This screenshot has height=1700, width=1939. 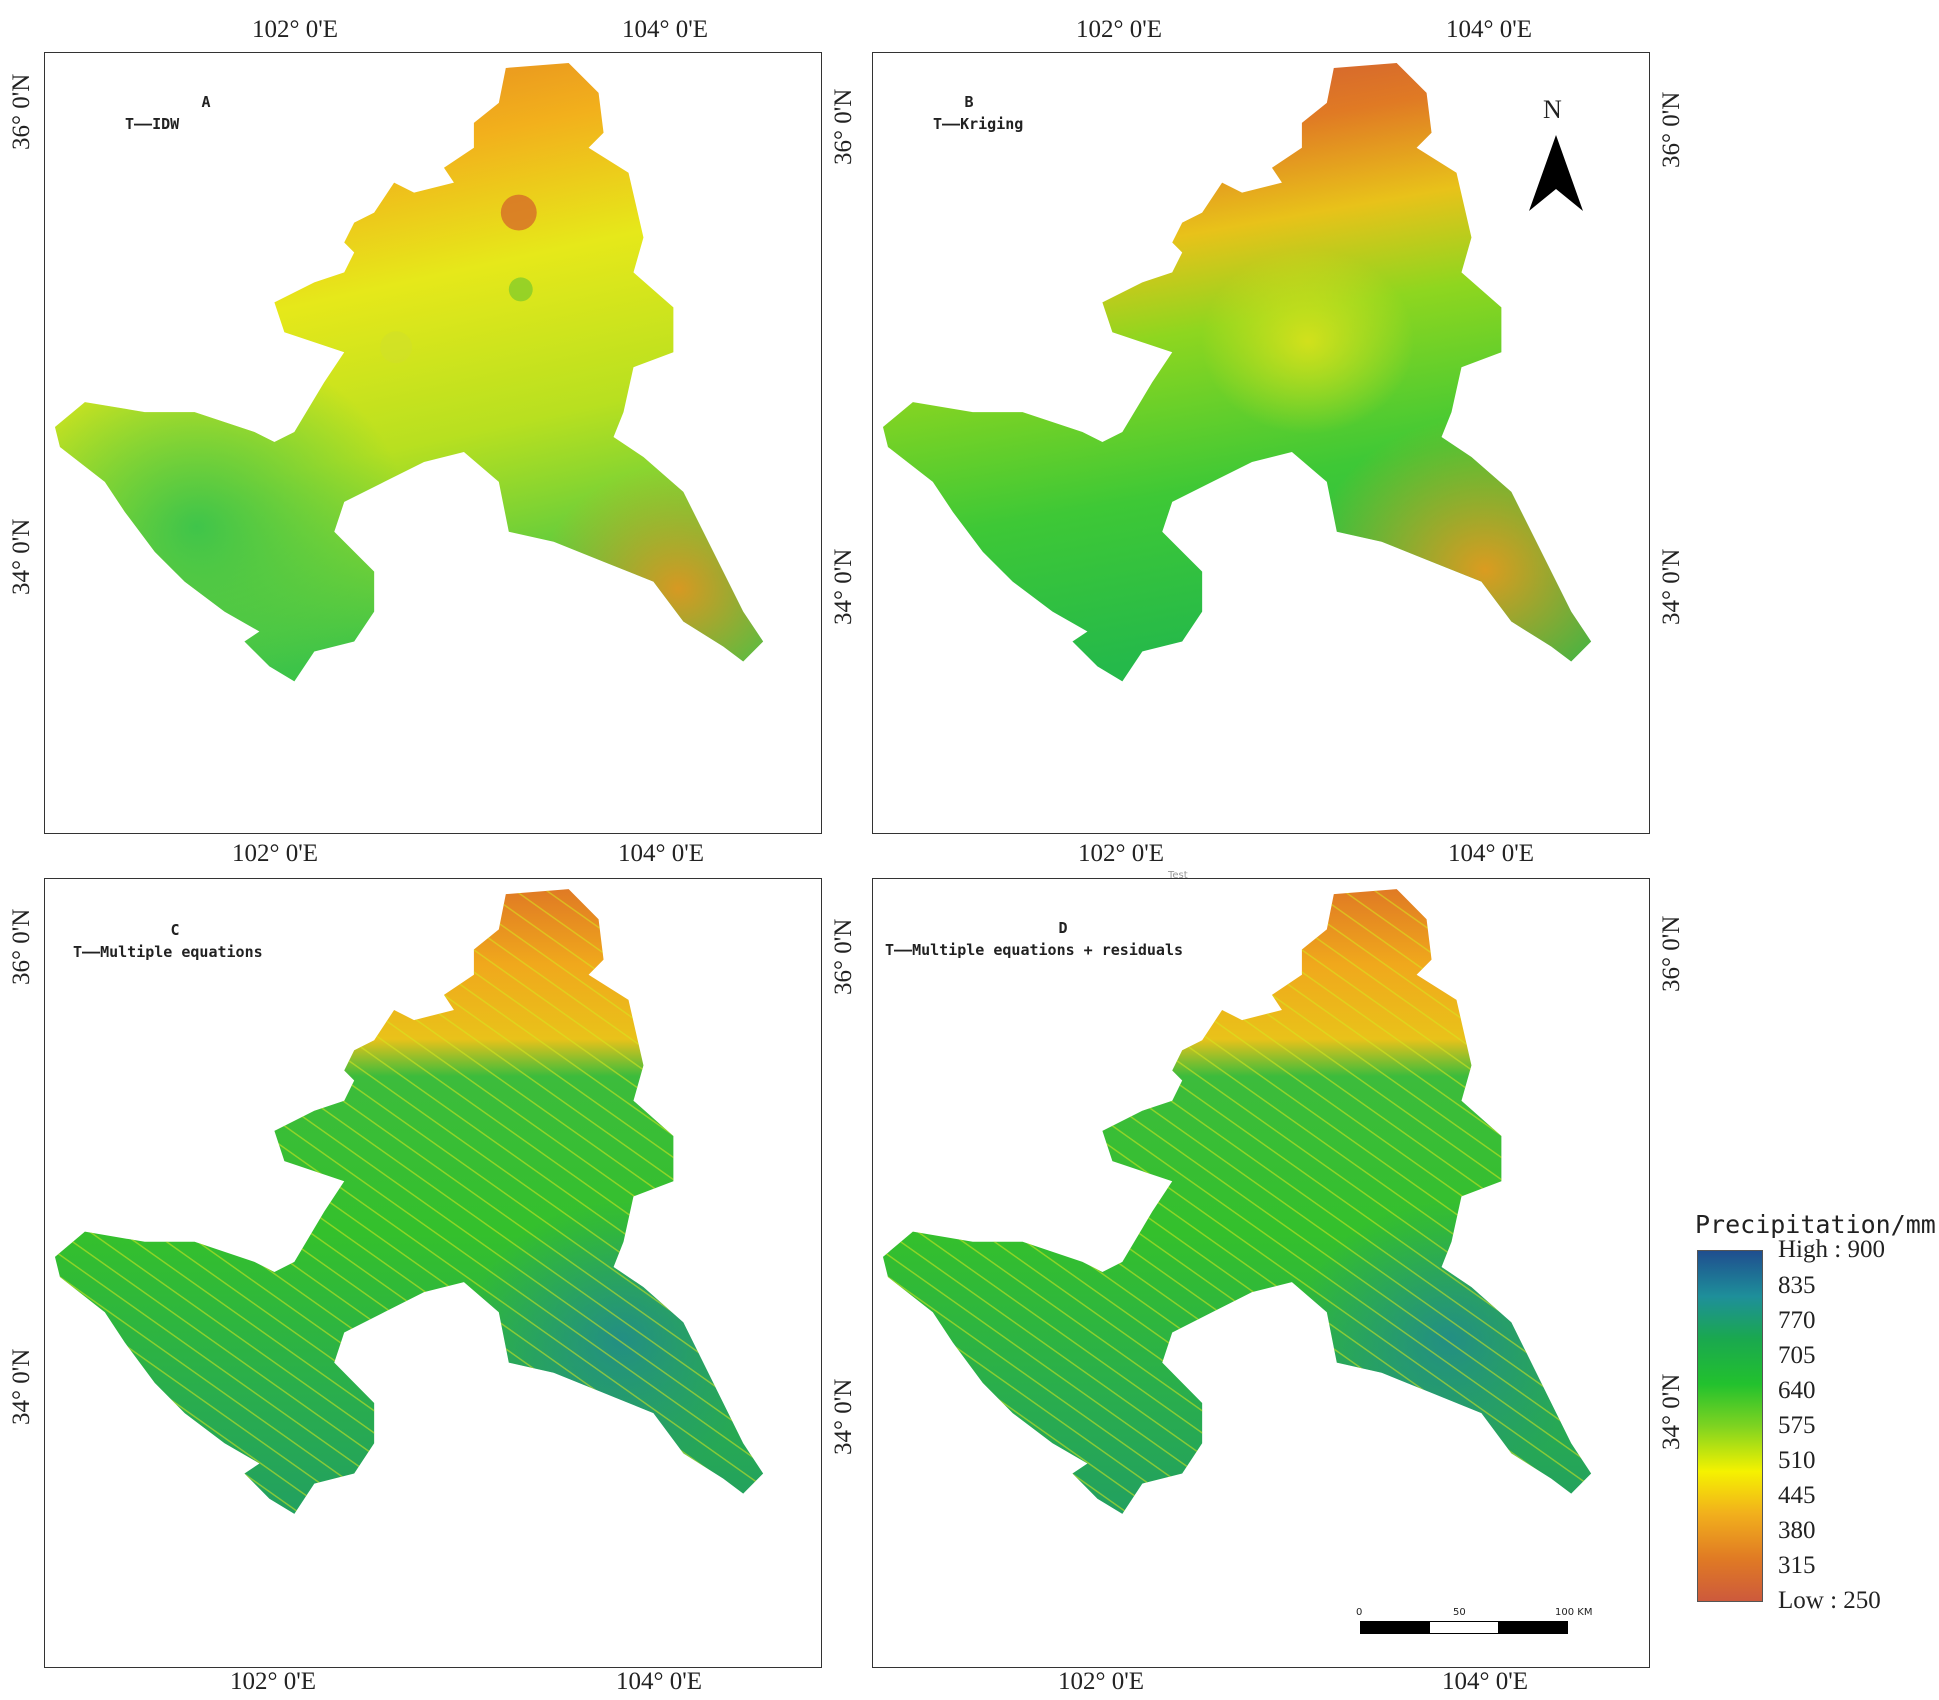 What do you see at coordinates (275, 853) in the screenshot?
I see `lon-tick-a-bot-102: 102° 0'E` at bounding box center [275, 853].